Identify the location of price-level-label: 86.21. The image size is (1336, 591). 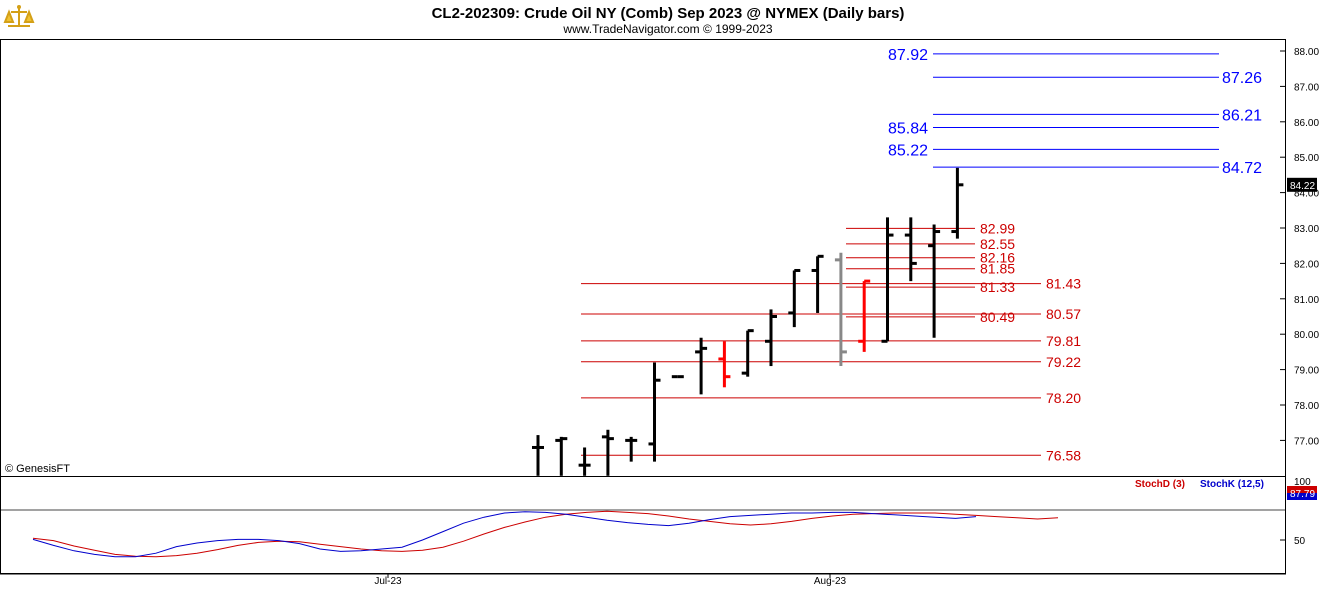
(1242, 115).